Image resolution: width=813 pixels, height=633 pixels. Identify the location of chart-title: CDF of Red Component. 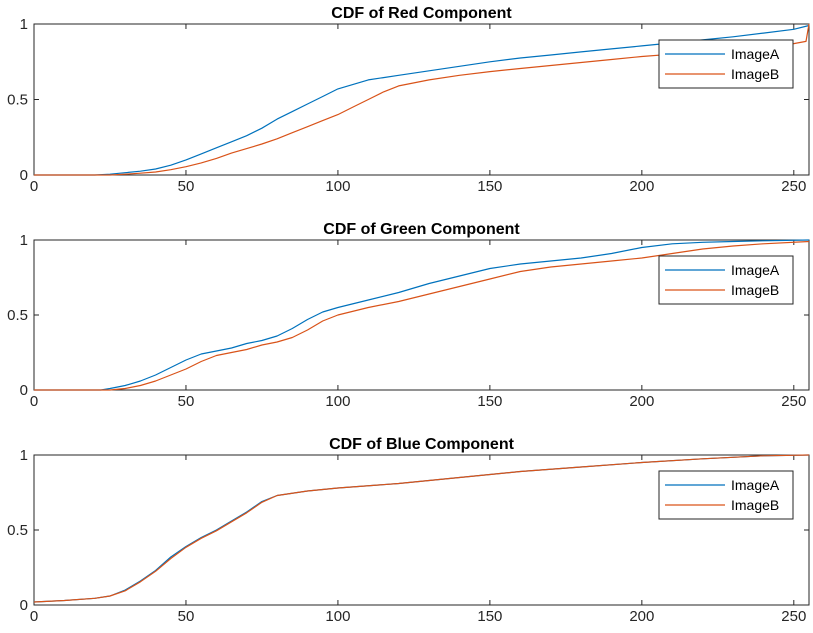
(421, 13).